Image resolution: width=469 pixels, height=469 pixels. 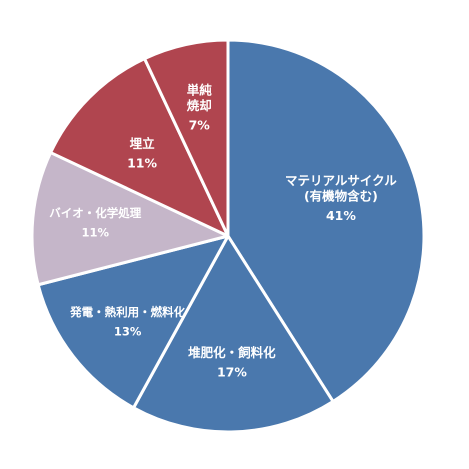 What do you see at coordinates (200, 89) in the screenshot?
I see `slice-category-label: 単純` at bounding box center [200, 89].